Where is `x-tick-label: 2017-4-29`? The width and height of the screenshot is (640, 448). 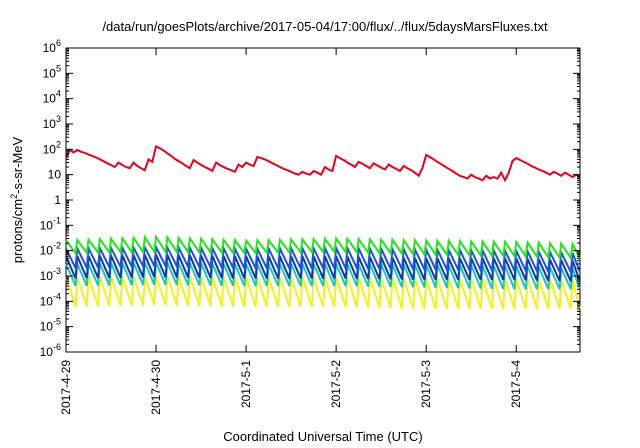
x-tick-label: 2017-4-29 is located at coordinates (66, 387).